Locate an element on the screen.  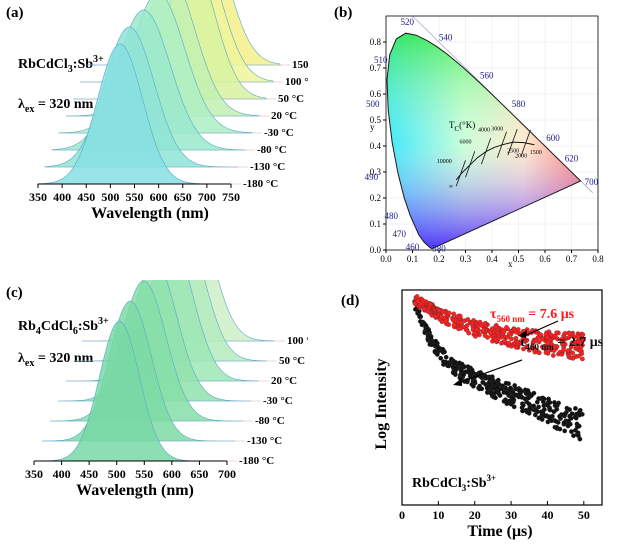
wavelength-label: 470 is located at coordinates (400, 234).